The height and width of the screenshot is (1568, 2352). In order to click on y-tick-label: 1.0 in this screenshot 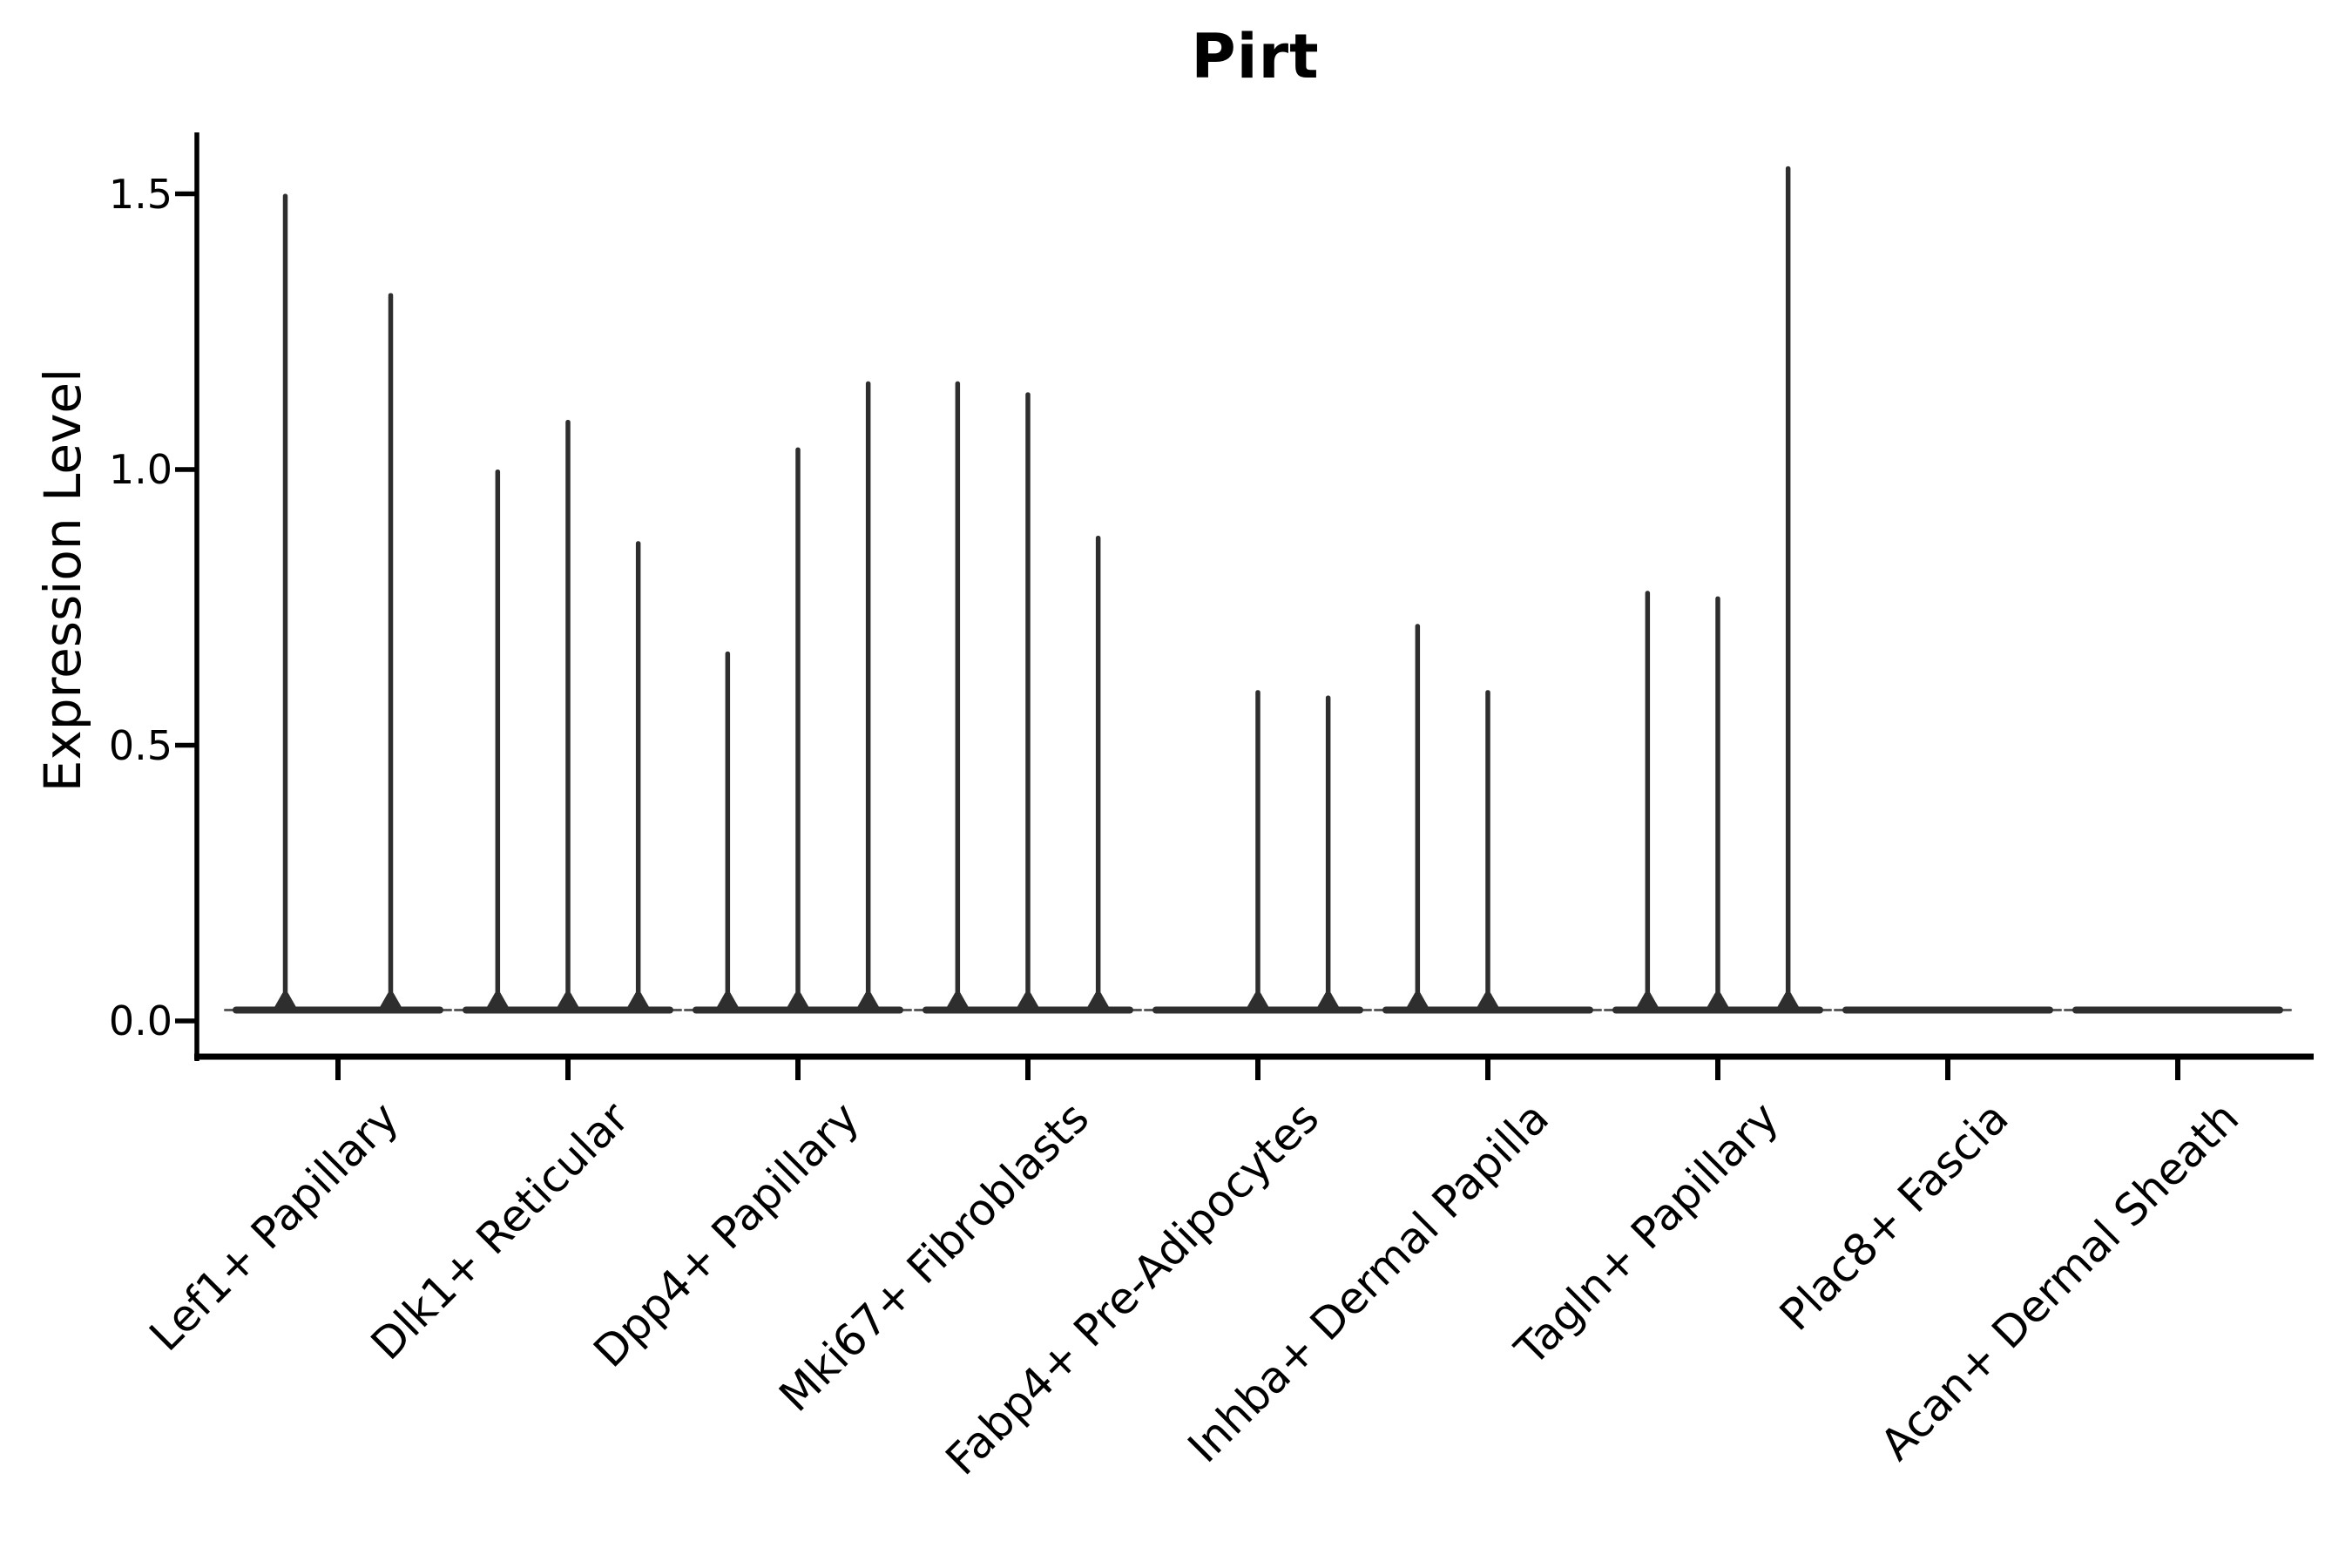, I will do `click(140, 470)`.